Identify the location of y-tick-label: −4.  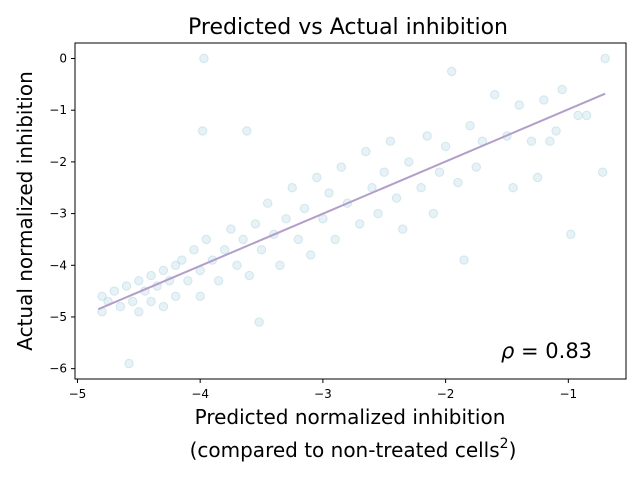
(58, 265).